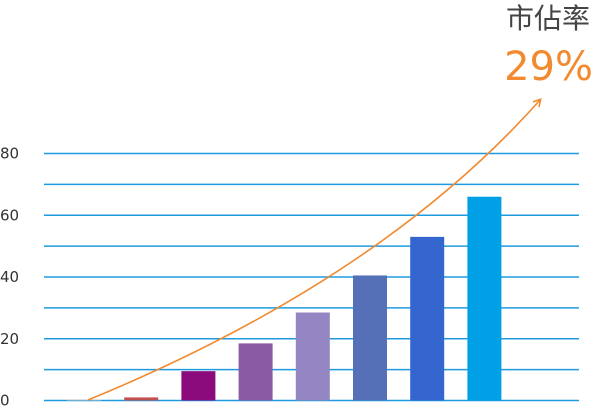  Describe the element at coordinates (5, 400) in the screenshot. I see `y-tick-label: 0` at that location.